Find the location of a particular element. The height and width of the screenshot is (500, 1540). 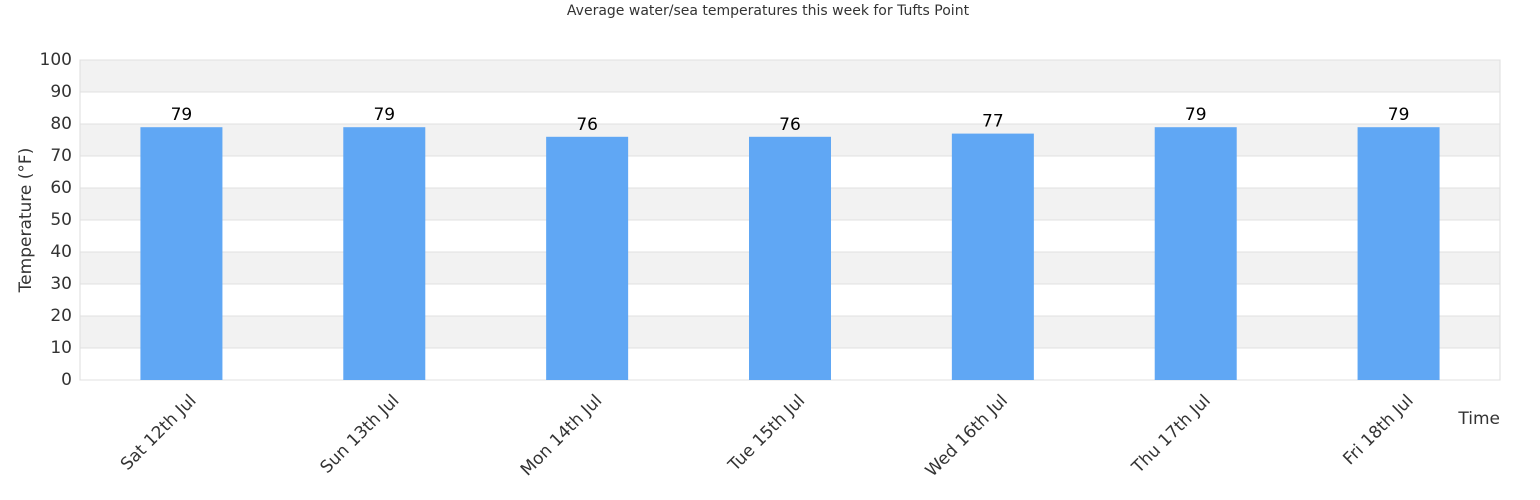

x-tick-label: Sat 12th Jul is located at coordinates (159, 433).